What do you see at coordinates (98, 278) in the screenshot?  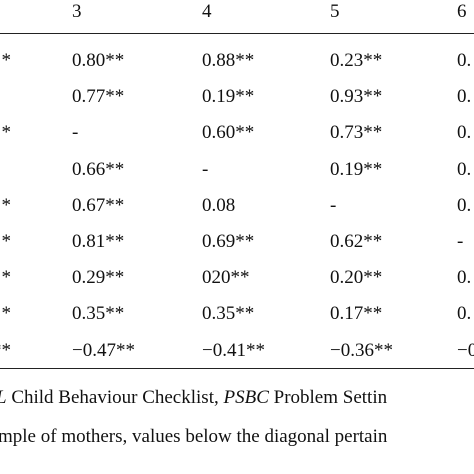 I see `table-cell: 0.29**` at bounding box center [98, 278].